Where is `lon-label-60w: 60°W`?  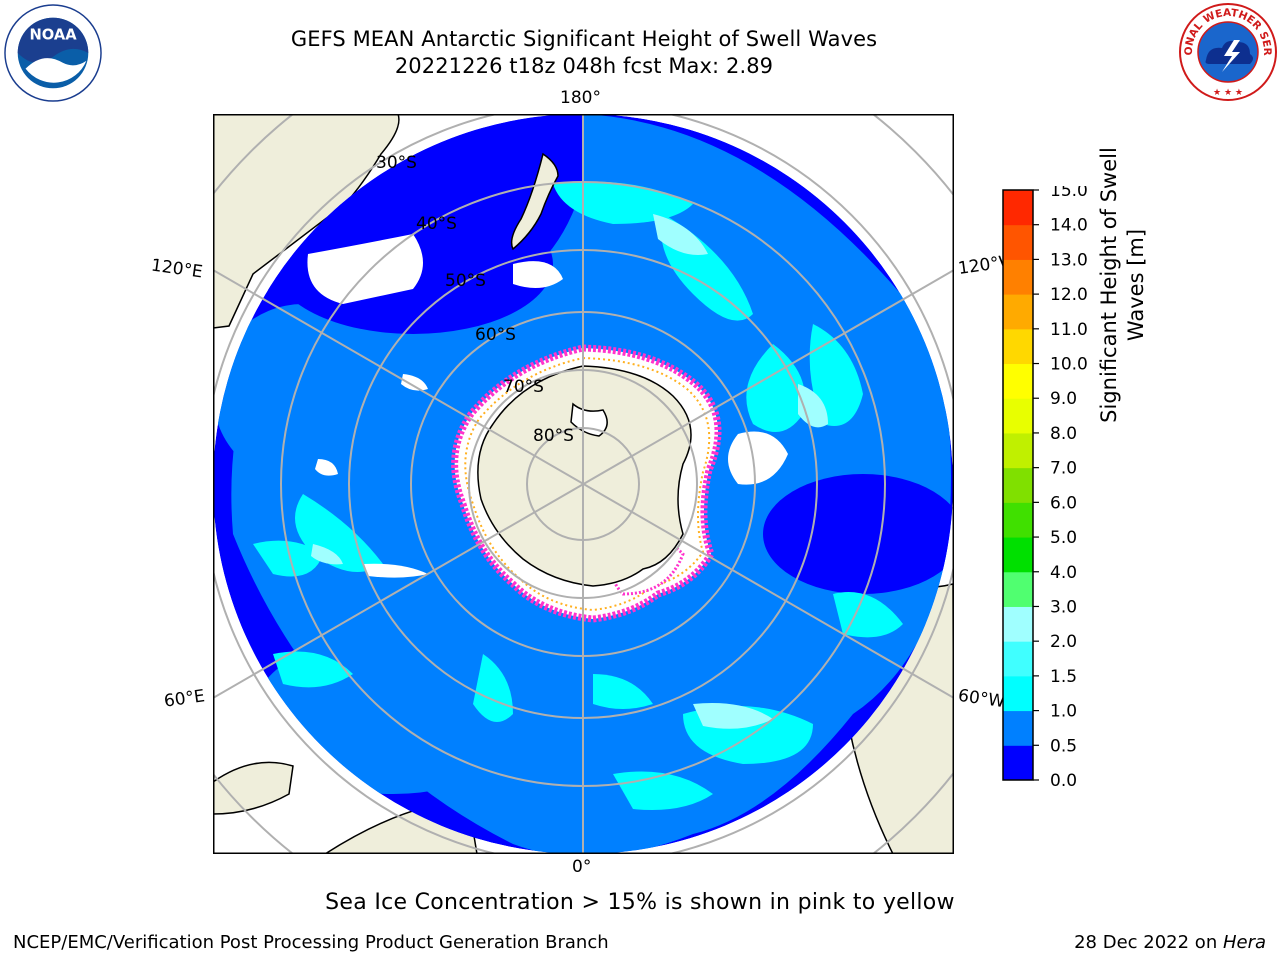
lon-label-60w: 60°W is located at coordinates (981, 699).